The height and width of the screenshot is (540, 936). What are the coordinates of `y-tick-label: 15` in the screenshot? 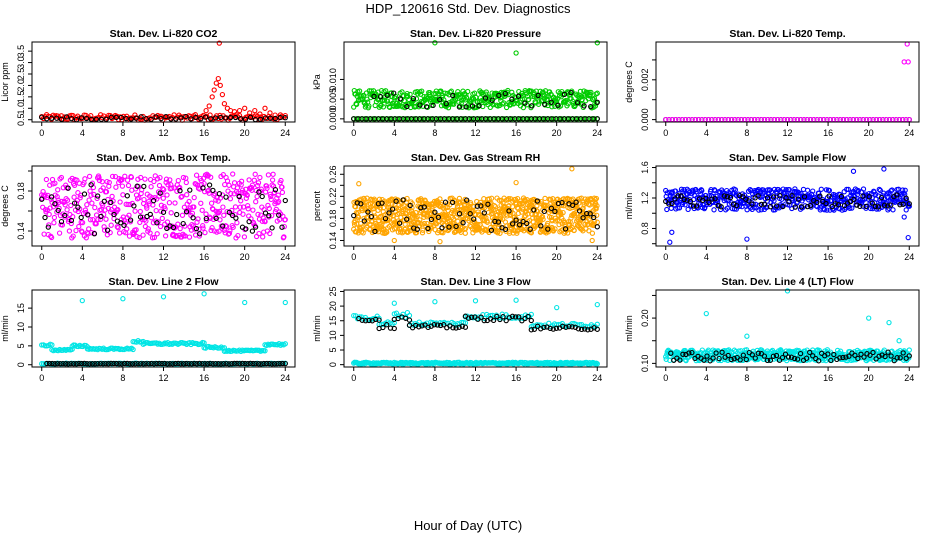 It's located at (333, 321).